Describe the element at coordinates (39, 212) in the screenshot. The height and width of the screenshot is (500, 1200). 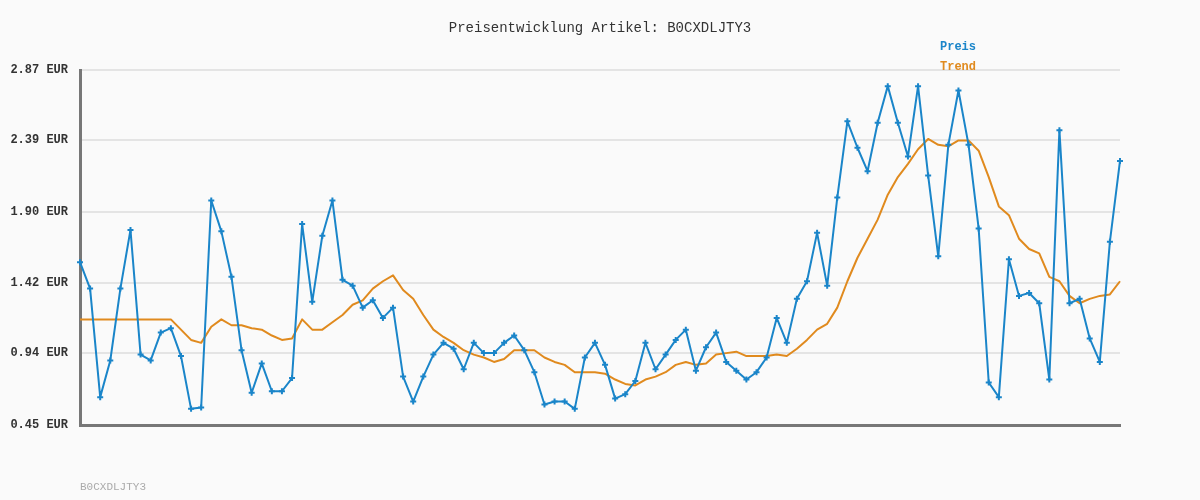
I see `y-tick-label: 1.90 EUR` at that location.